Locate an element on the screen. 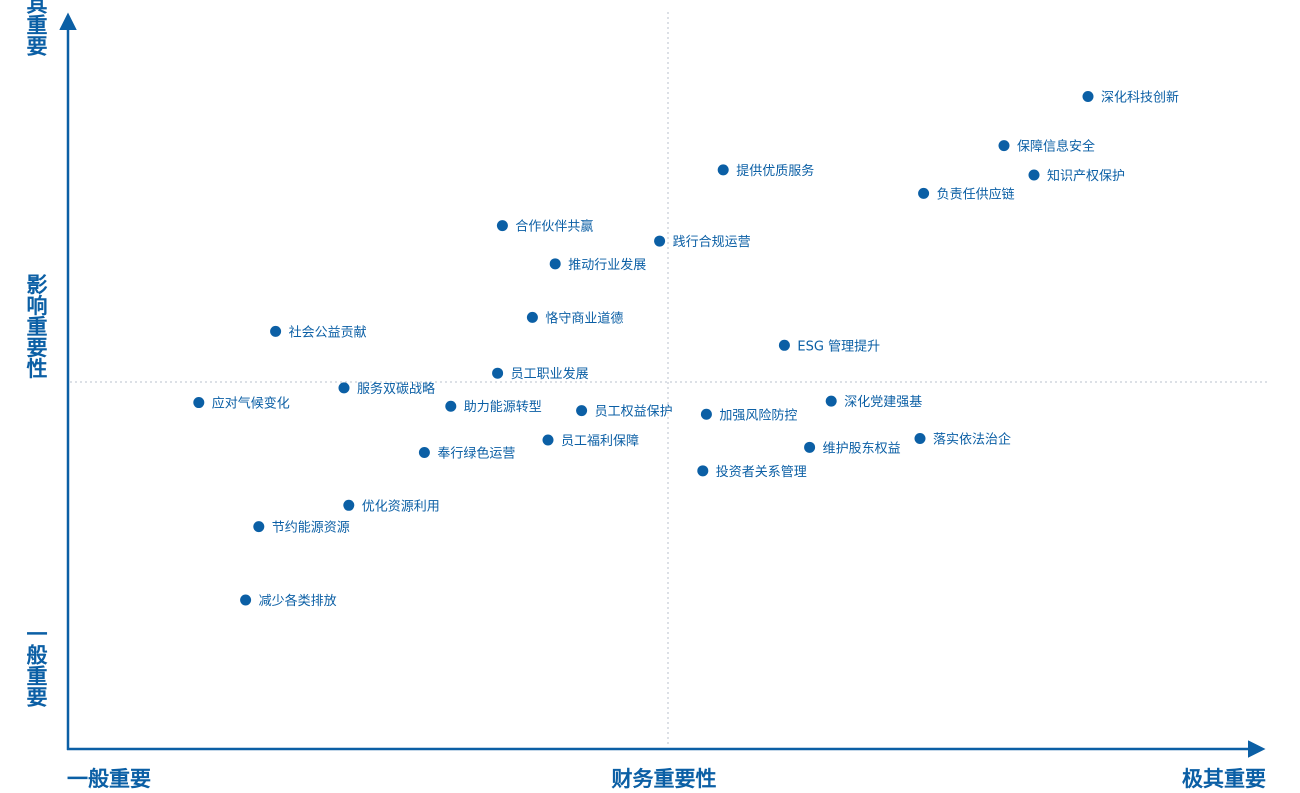 This screenshot has width=1300, height=793. data-point: 员工职业发展 is located at coordinates (540, 374).